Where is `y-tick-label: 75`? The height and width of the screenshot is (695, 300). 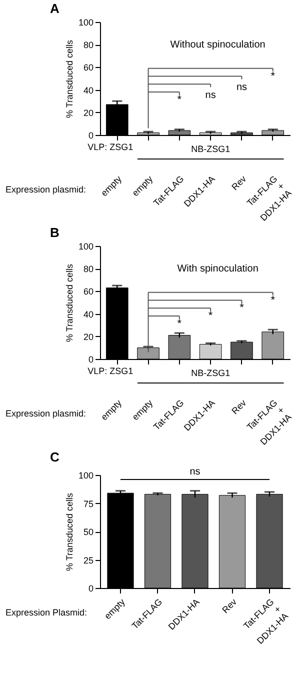
y-tick-label: 75 is located at coordinates (88, 503).